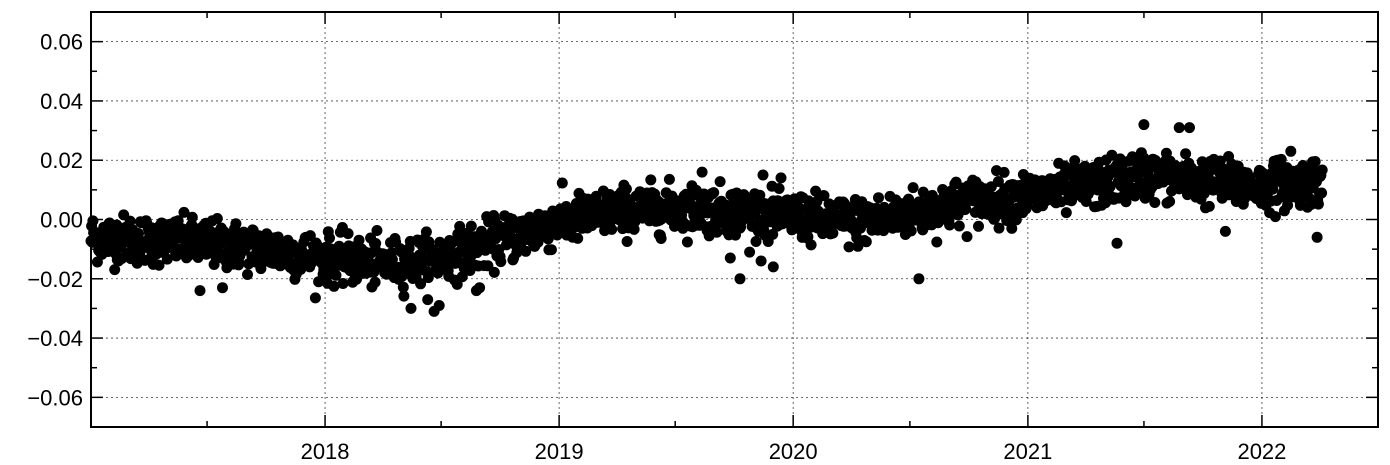  Describe the element at coordinates (55, 338) in the screenshot. I see `y-tick-label: −0.04` at that location.